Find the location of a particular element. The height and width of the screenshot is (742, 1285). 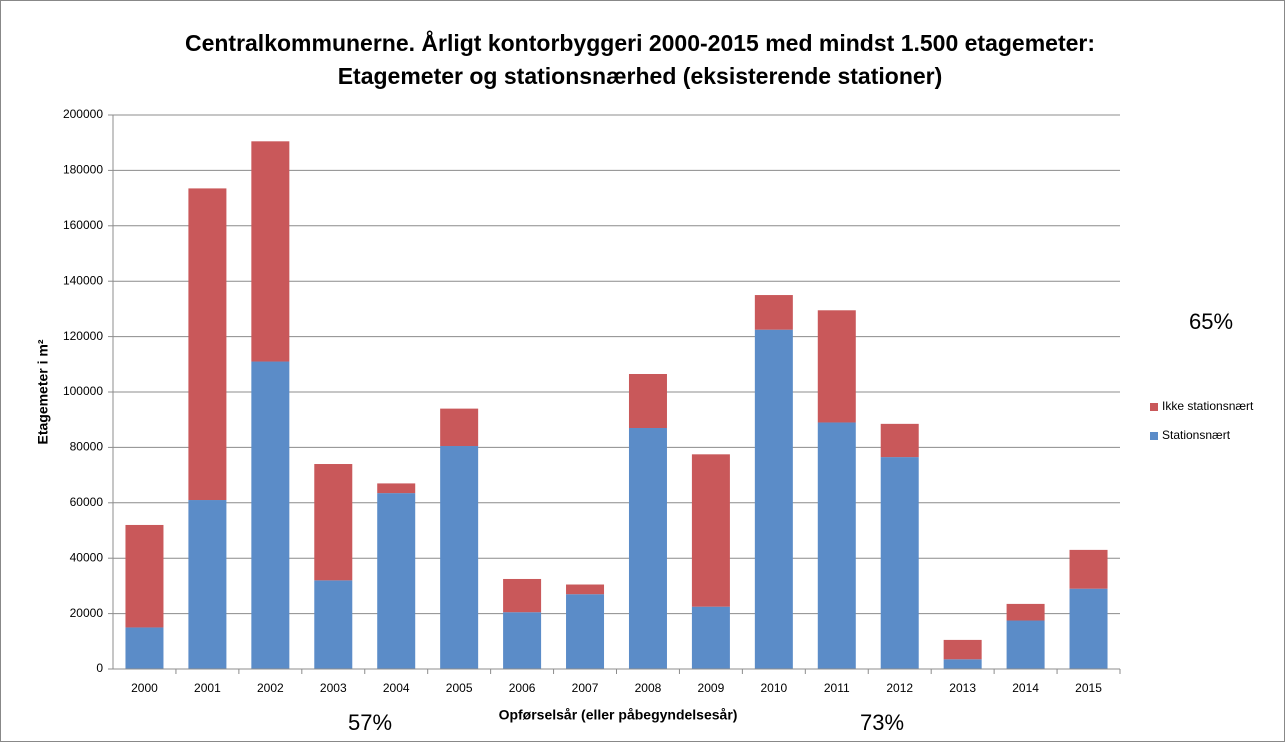

y-tick-label: 160000 is located at coordinates (83, 225).